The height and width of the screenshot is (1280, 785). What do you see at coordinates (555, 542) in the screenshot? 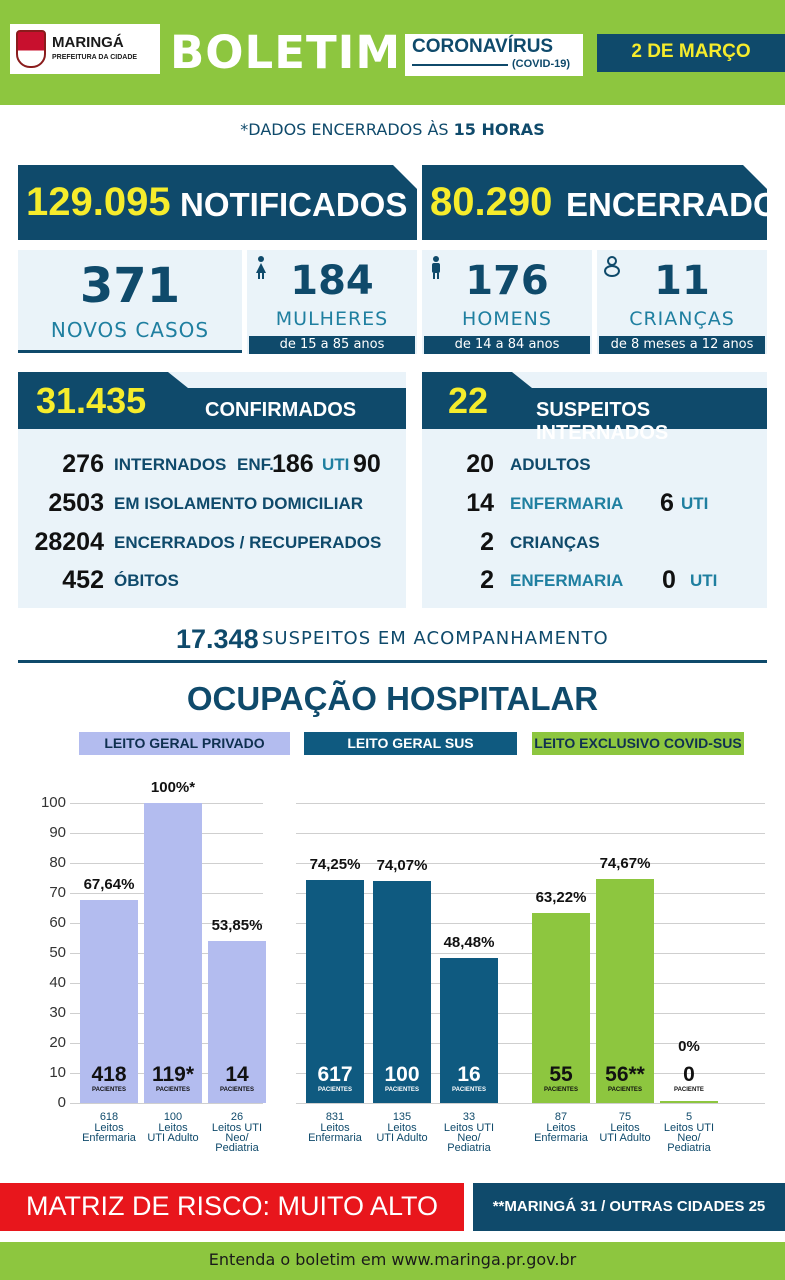
I see `suspected-children-label: CRIANÇAS` at bounding box center [555, 542].